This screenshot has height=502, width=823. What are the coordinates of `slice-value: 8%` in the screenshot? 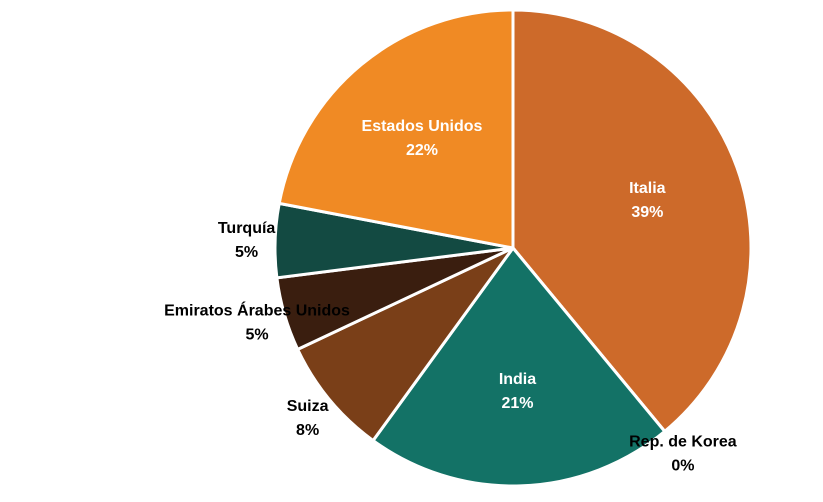 It's located at (307, 430).